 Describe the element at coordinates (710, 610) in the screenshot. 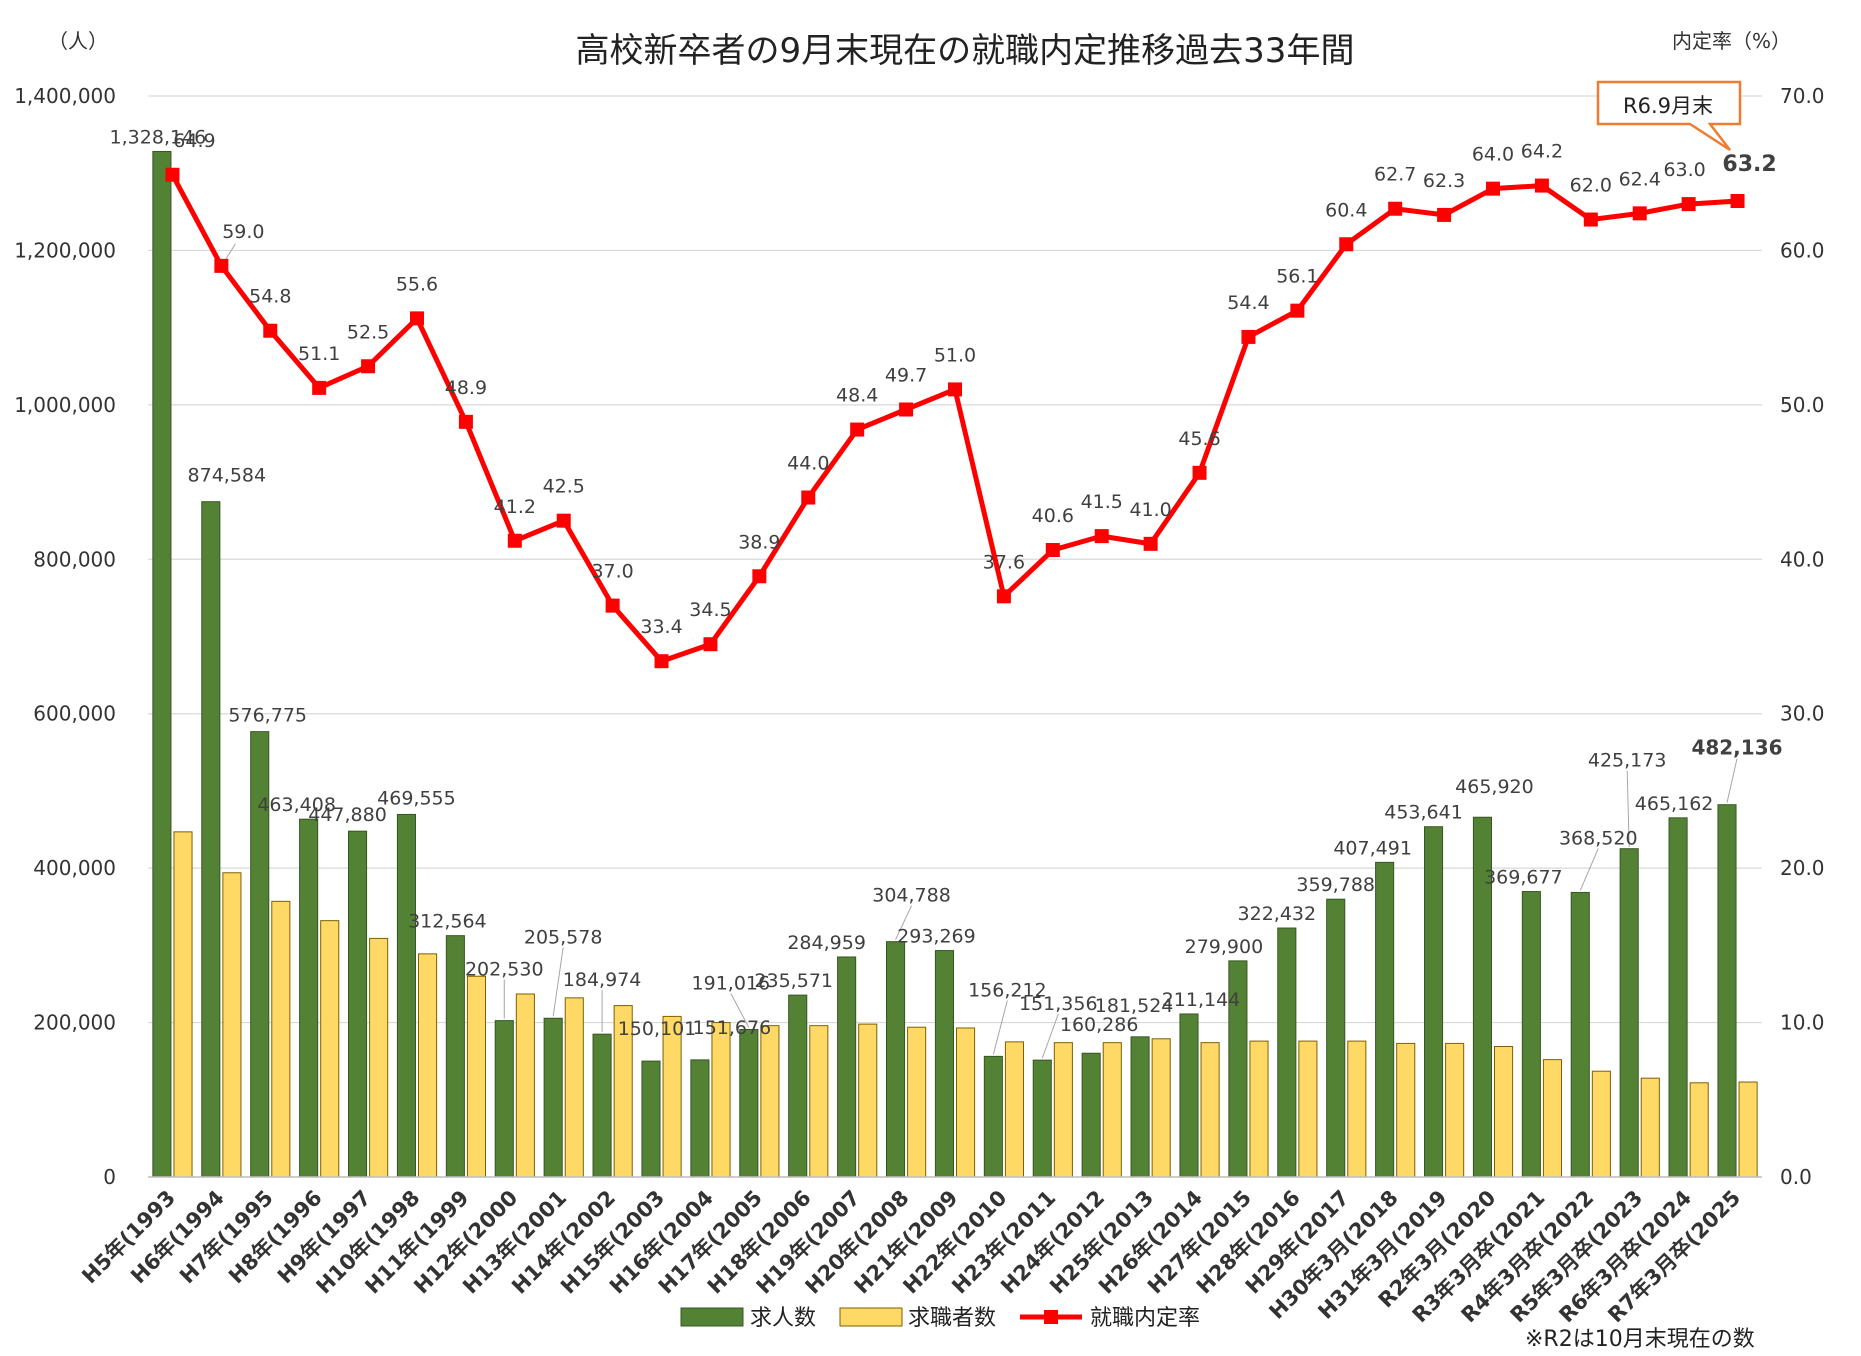

I see `rate-value-label: 34.5` at that location.